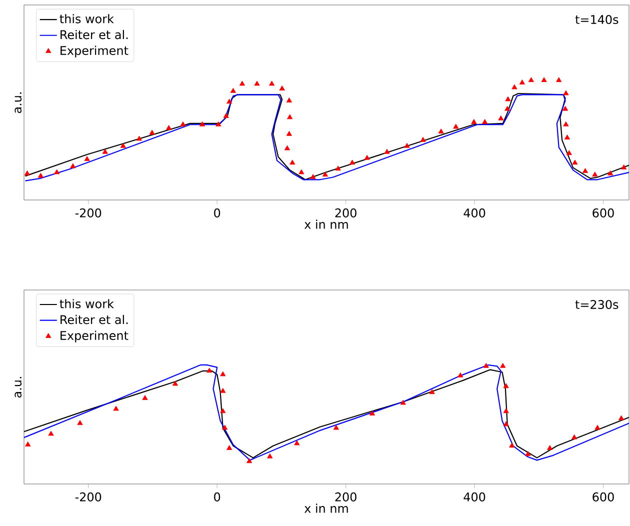 The image size is (630, 526). What do you see at coordinates (88, 213) in the screenshot?
I see `x-tick-label: -200` at bounding box center [88, 213].